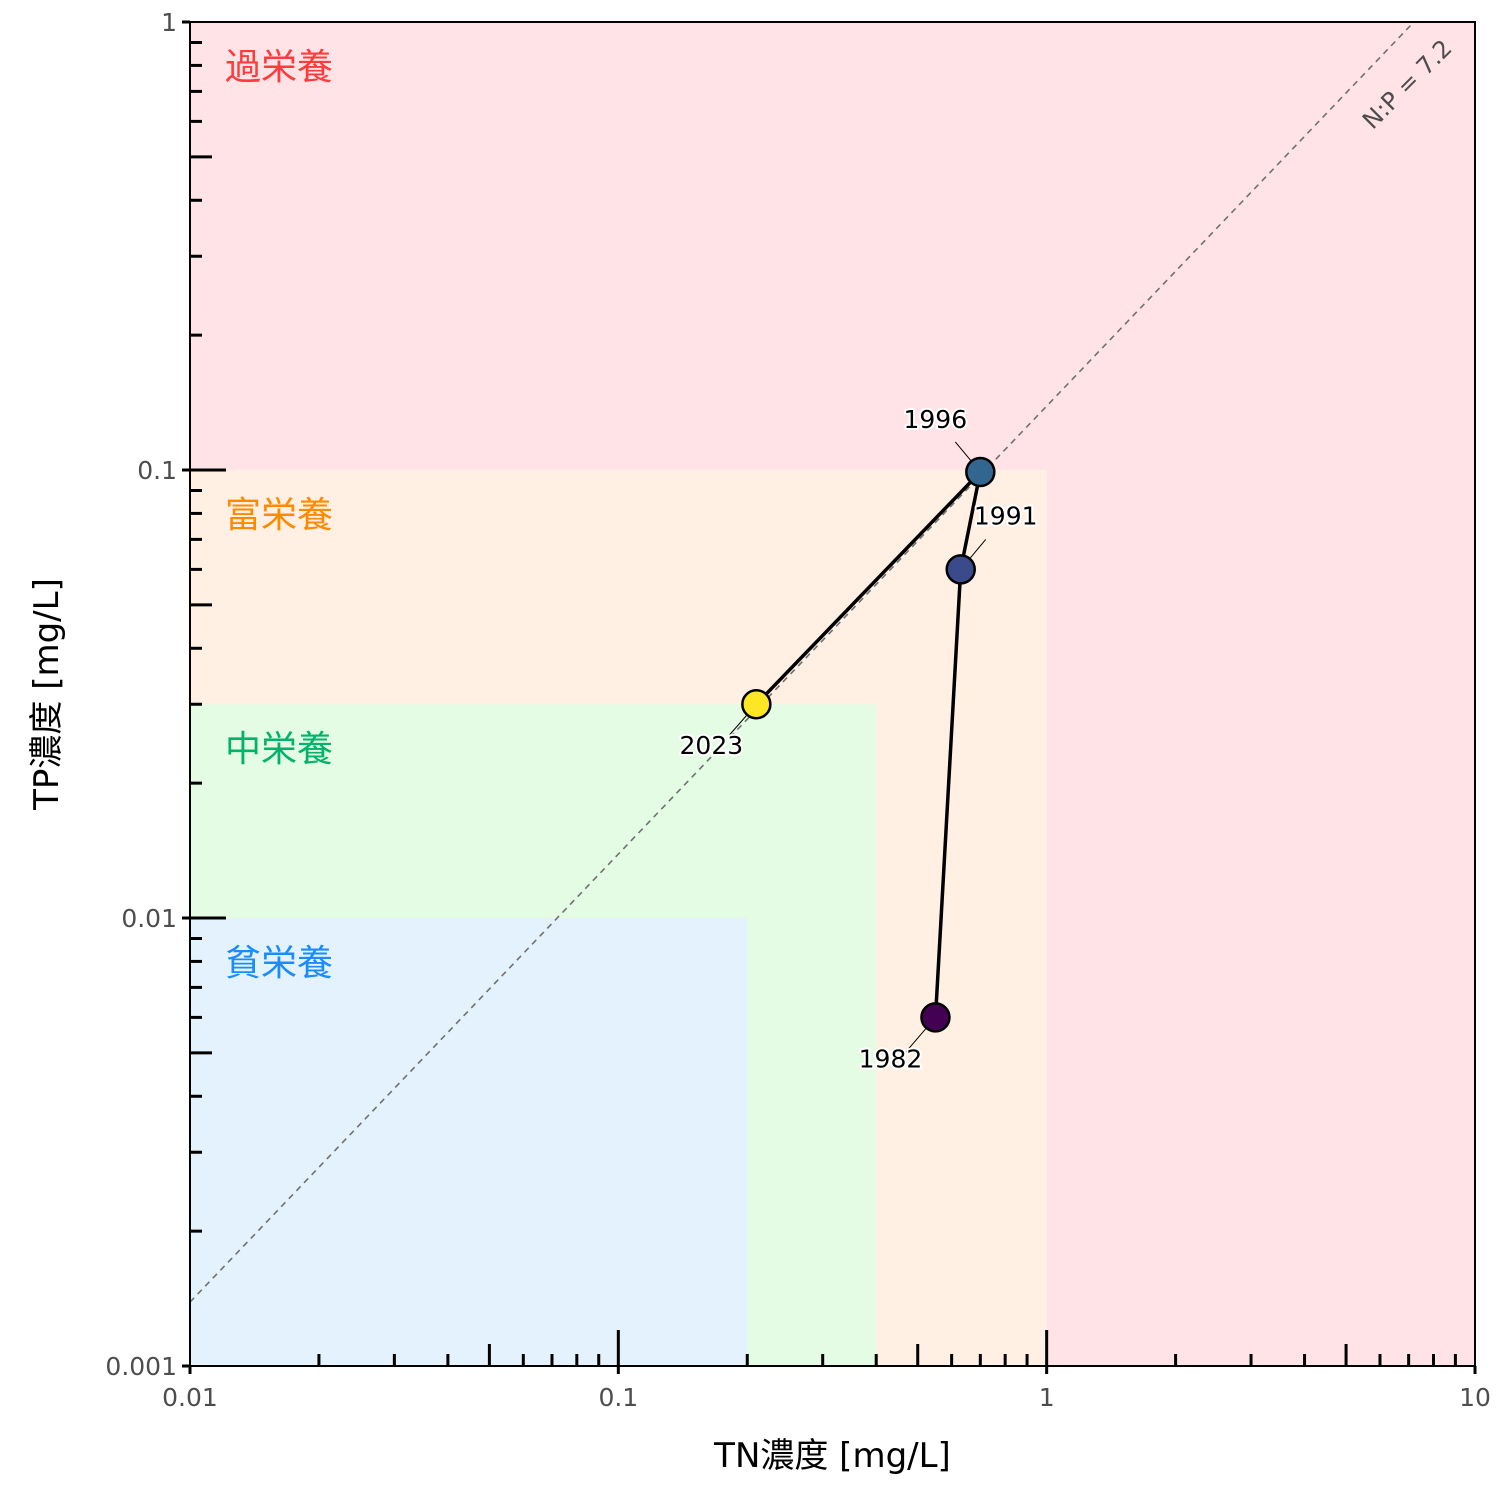 The width and height of the screenshot is (1500, 1500). I want to click on point-label-2023: 2023, so click(712, 745).